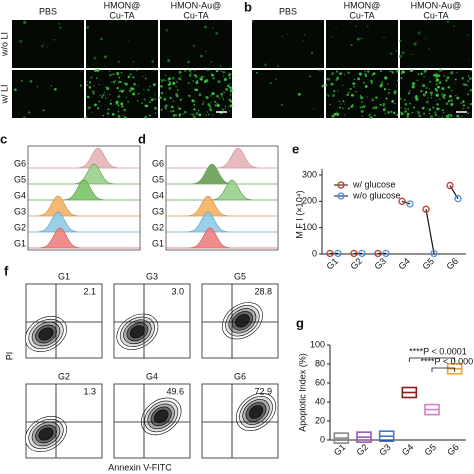 The height and width of the screenshot is (474, 474). I want to click on column-header: Cu-TA, so click(435, 15).